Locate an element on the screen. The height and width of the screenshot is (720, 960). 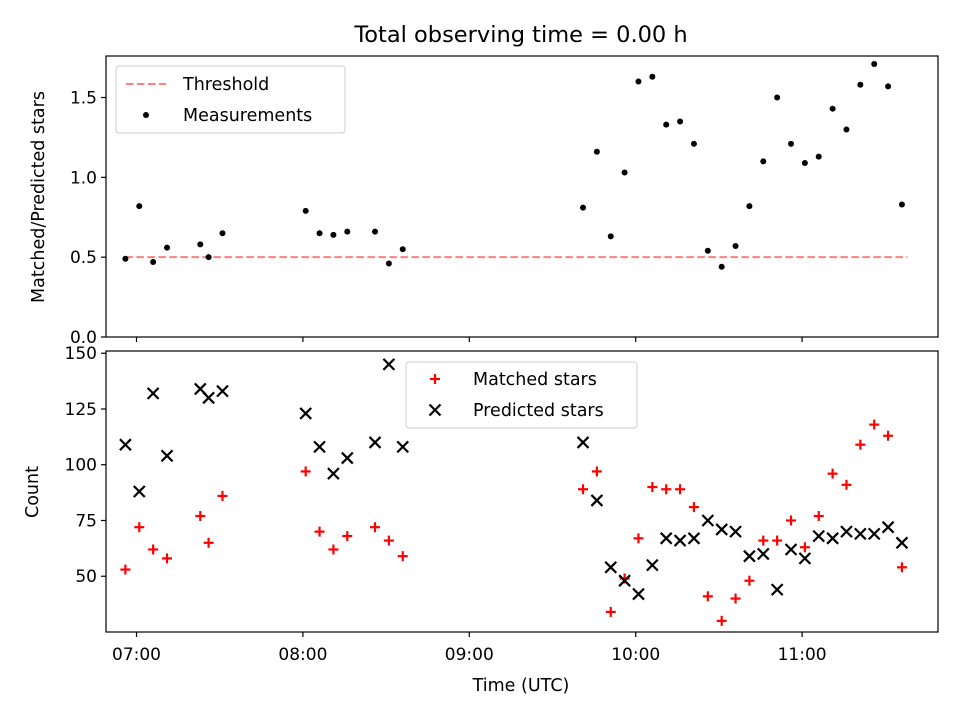
count-y-tick-label: 75 is located at coordinates (86, 521).